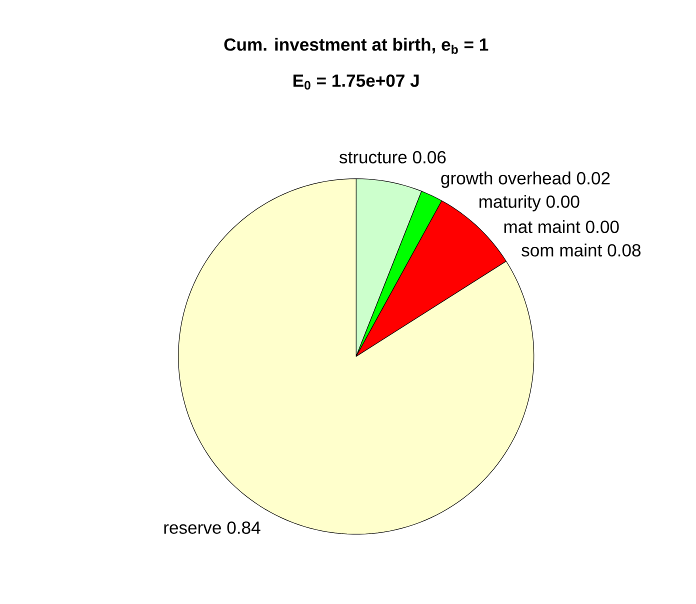  What do you see at coordinates (505, 180) in the screenshot?
I see `slice-label: growth overhead` at bounding box center [505, 180].